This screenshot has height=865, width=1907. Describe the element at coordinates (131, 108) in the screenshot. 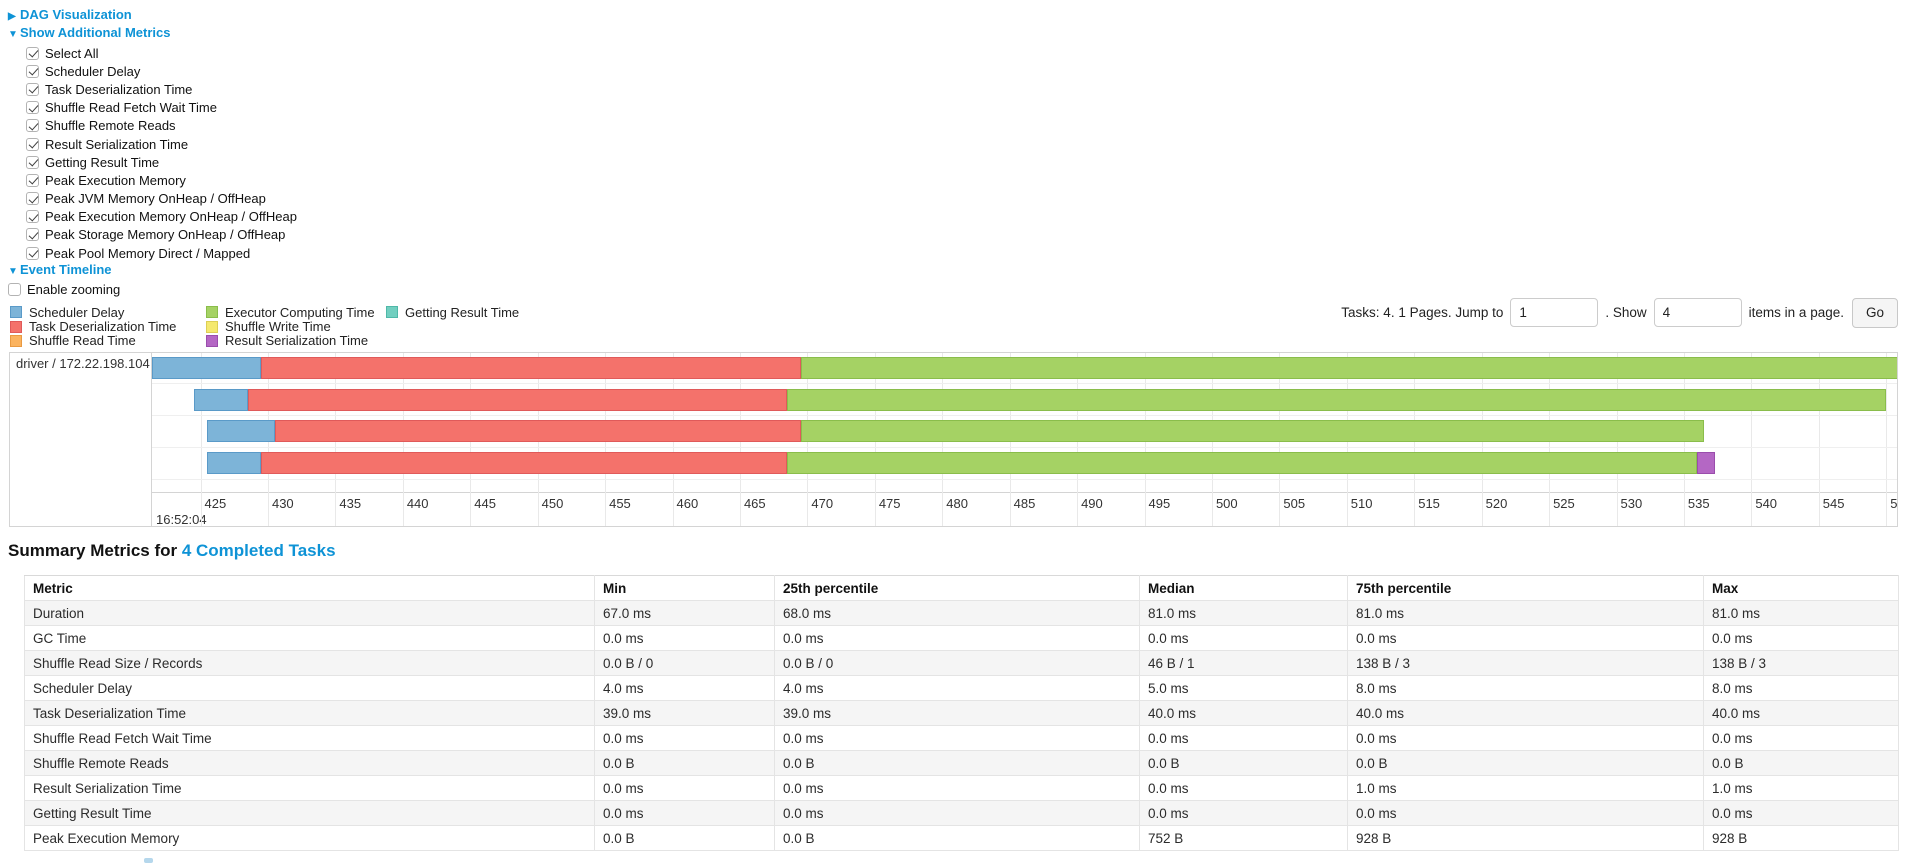

I see `metric-checkbox-label: Shuffle Read Fetch Wait Time` at that location.